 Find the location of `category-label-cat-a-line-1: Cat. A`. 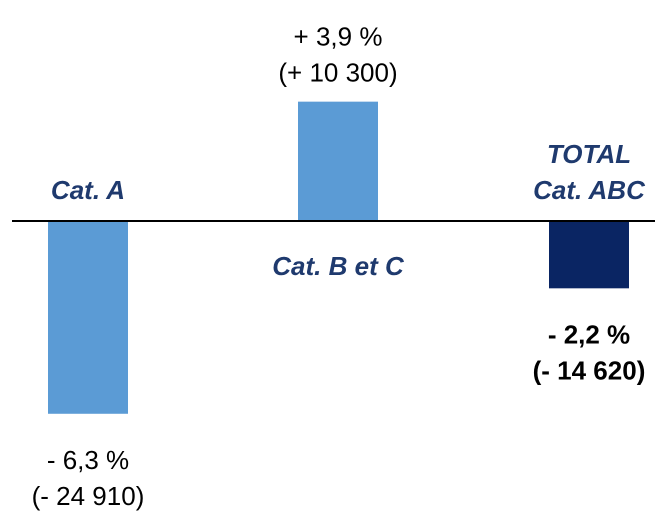

category-label-cat-a-line-1: Cat. A is located at coordinates (88, 190).